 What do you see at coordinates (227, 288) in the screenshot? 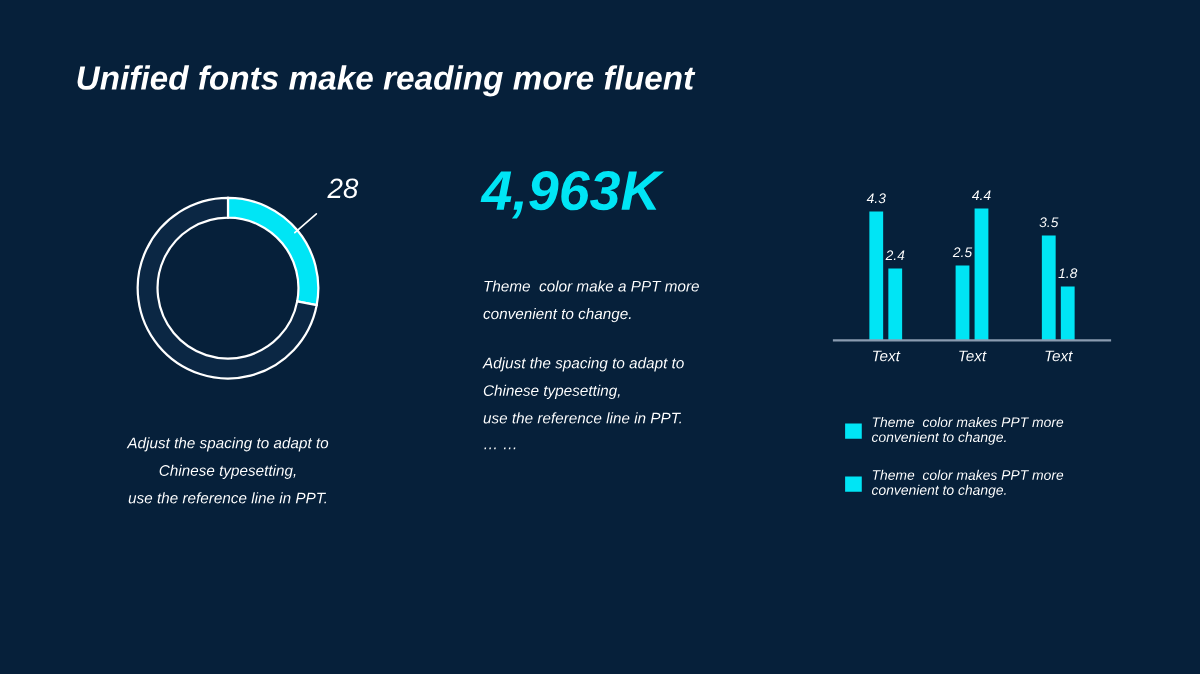
I see `donut-slice` at bounding box center [227, 288].